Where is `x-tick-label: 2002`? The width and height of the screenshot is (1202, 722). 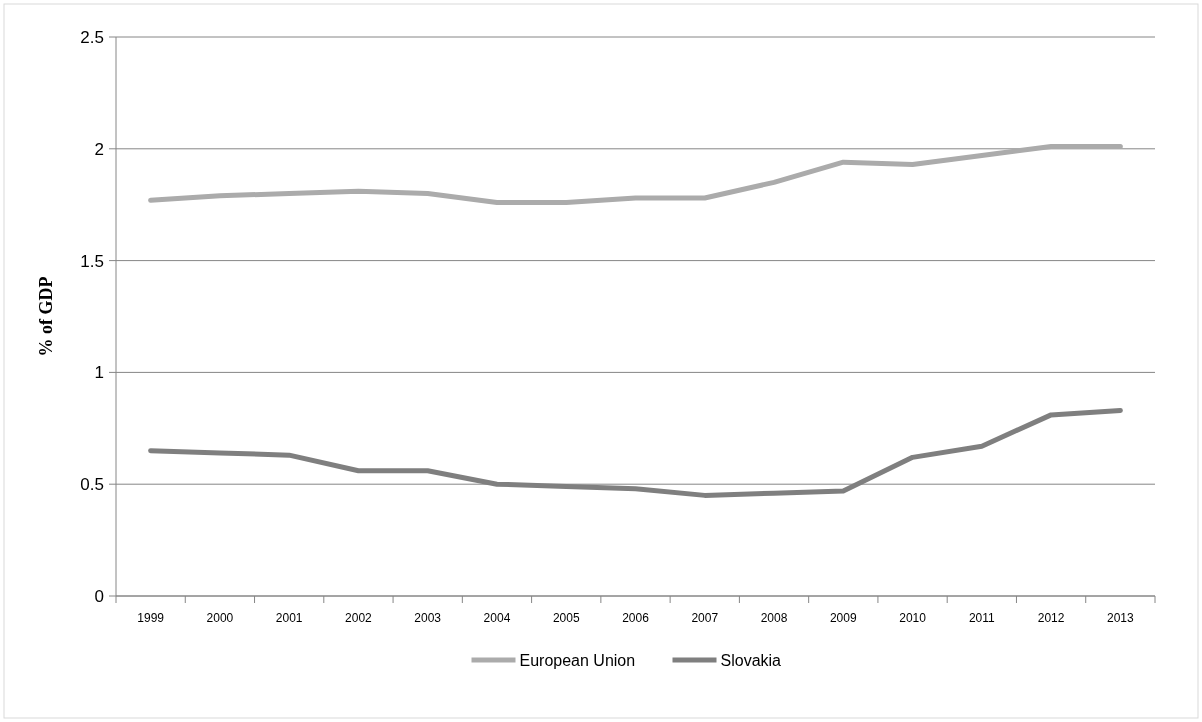
x-tick-label: 2002 is located at coordinates (359, 618).